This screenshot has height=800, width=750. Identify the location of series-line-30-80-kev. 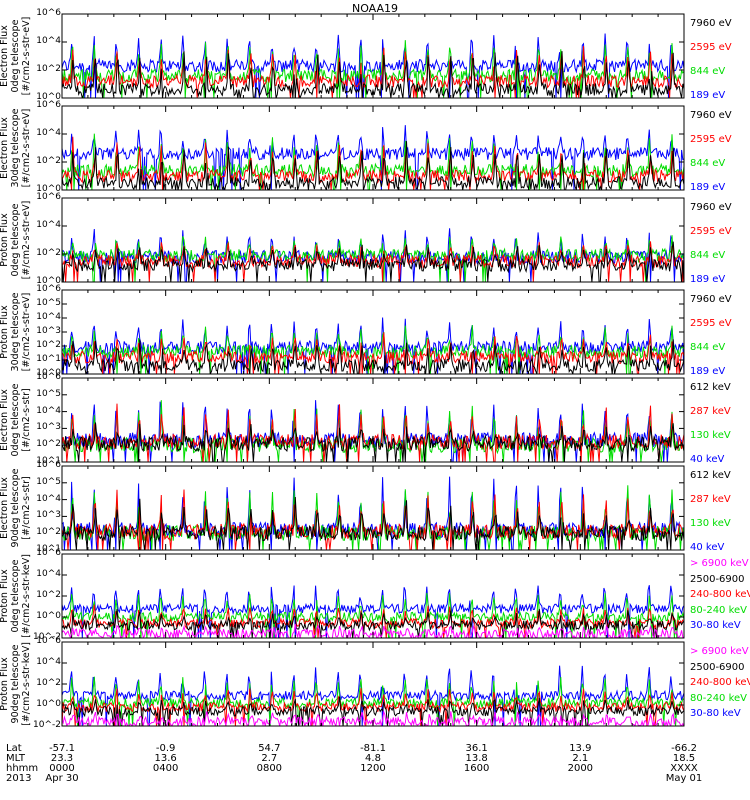
(373, 611).